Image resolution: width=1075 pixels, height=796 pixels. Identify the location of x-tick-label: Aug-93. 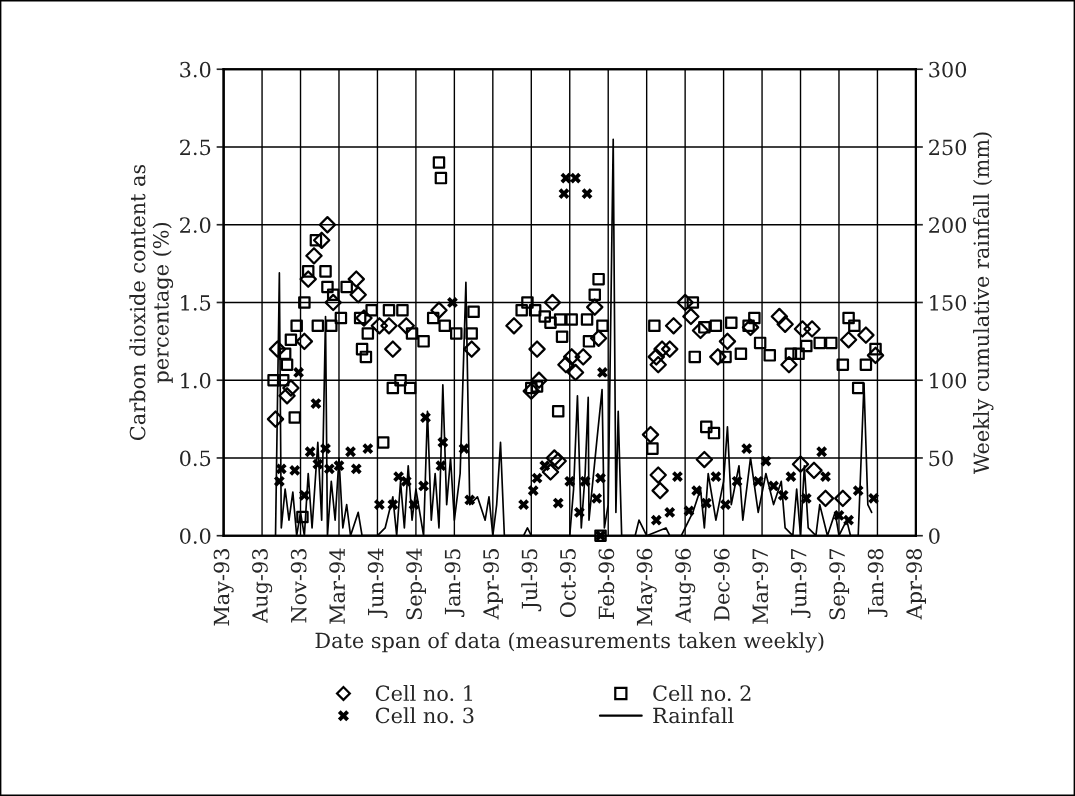
(262, 586).